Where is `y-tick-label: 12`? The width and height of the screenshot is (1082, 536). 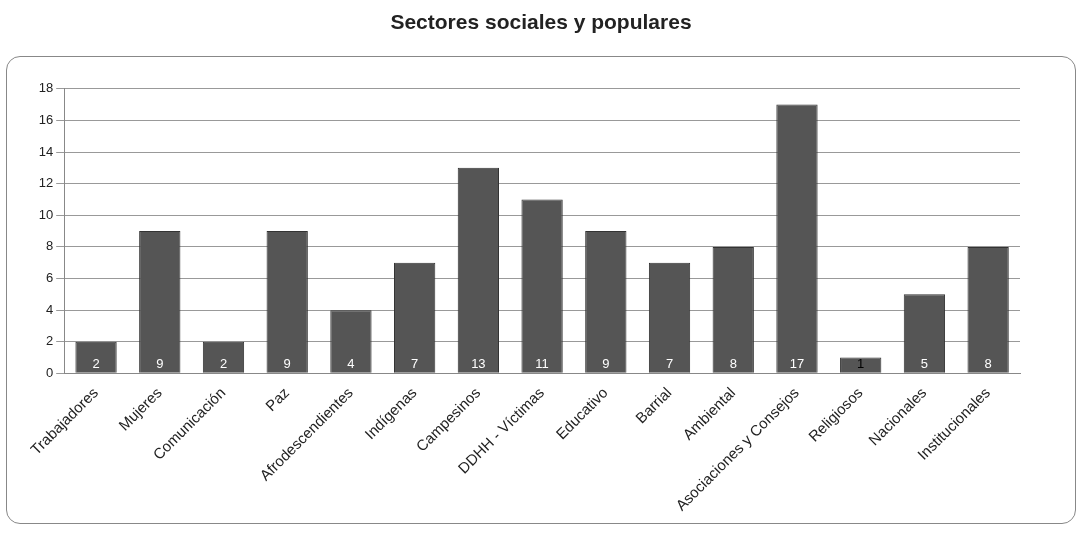
y-tick-label: 12 is located at coordinates (46, 183).